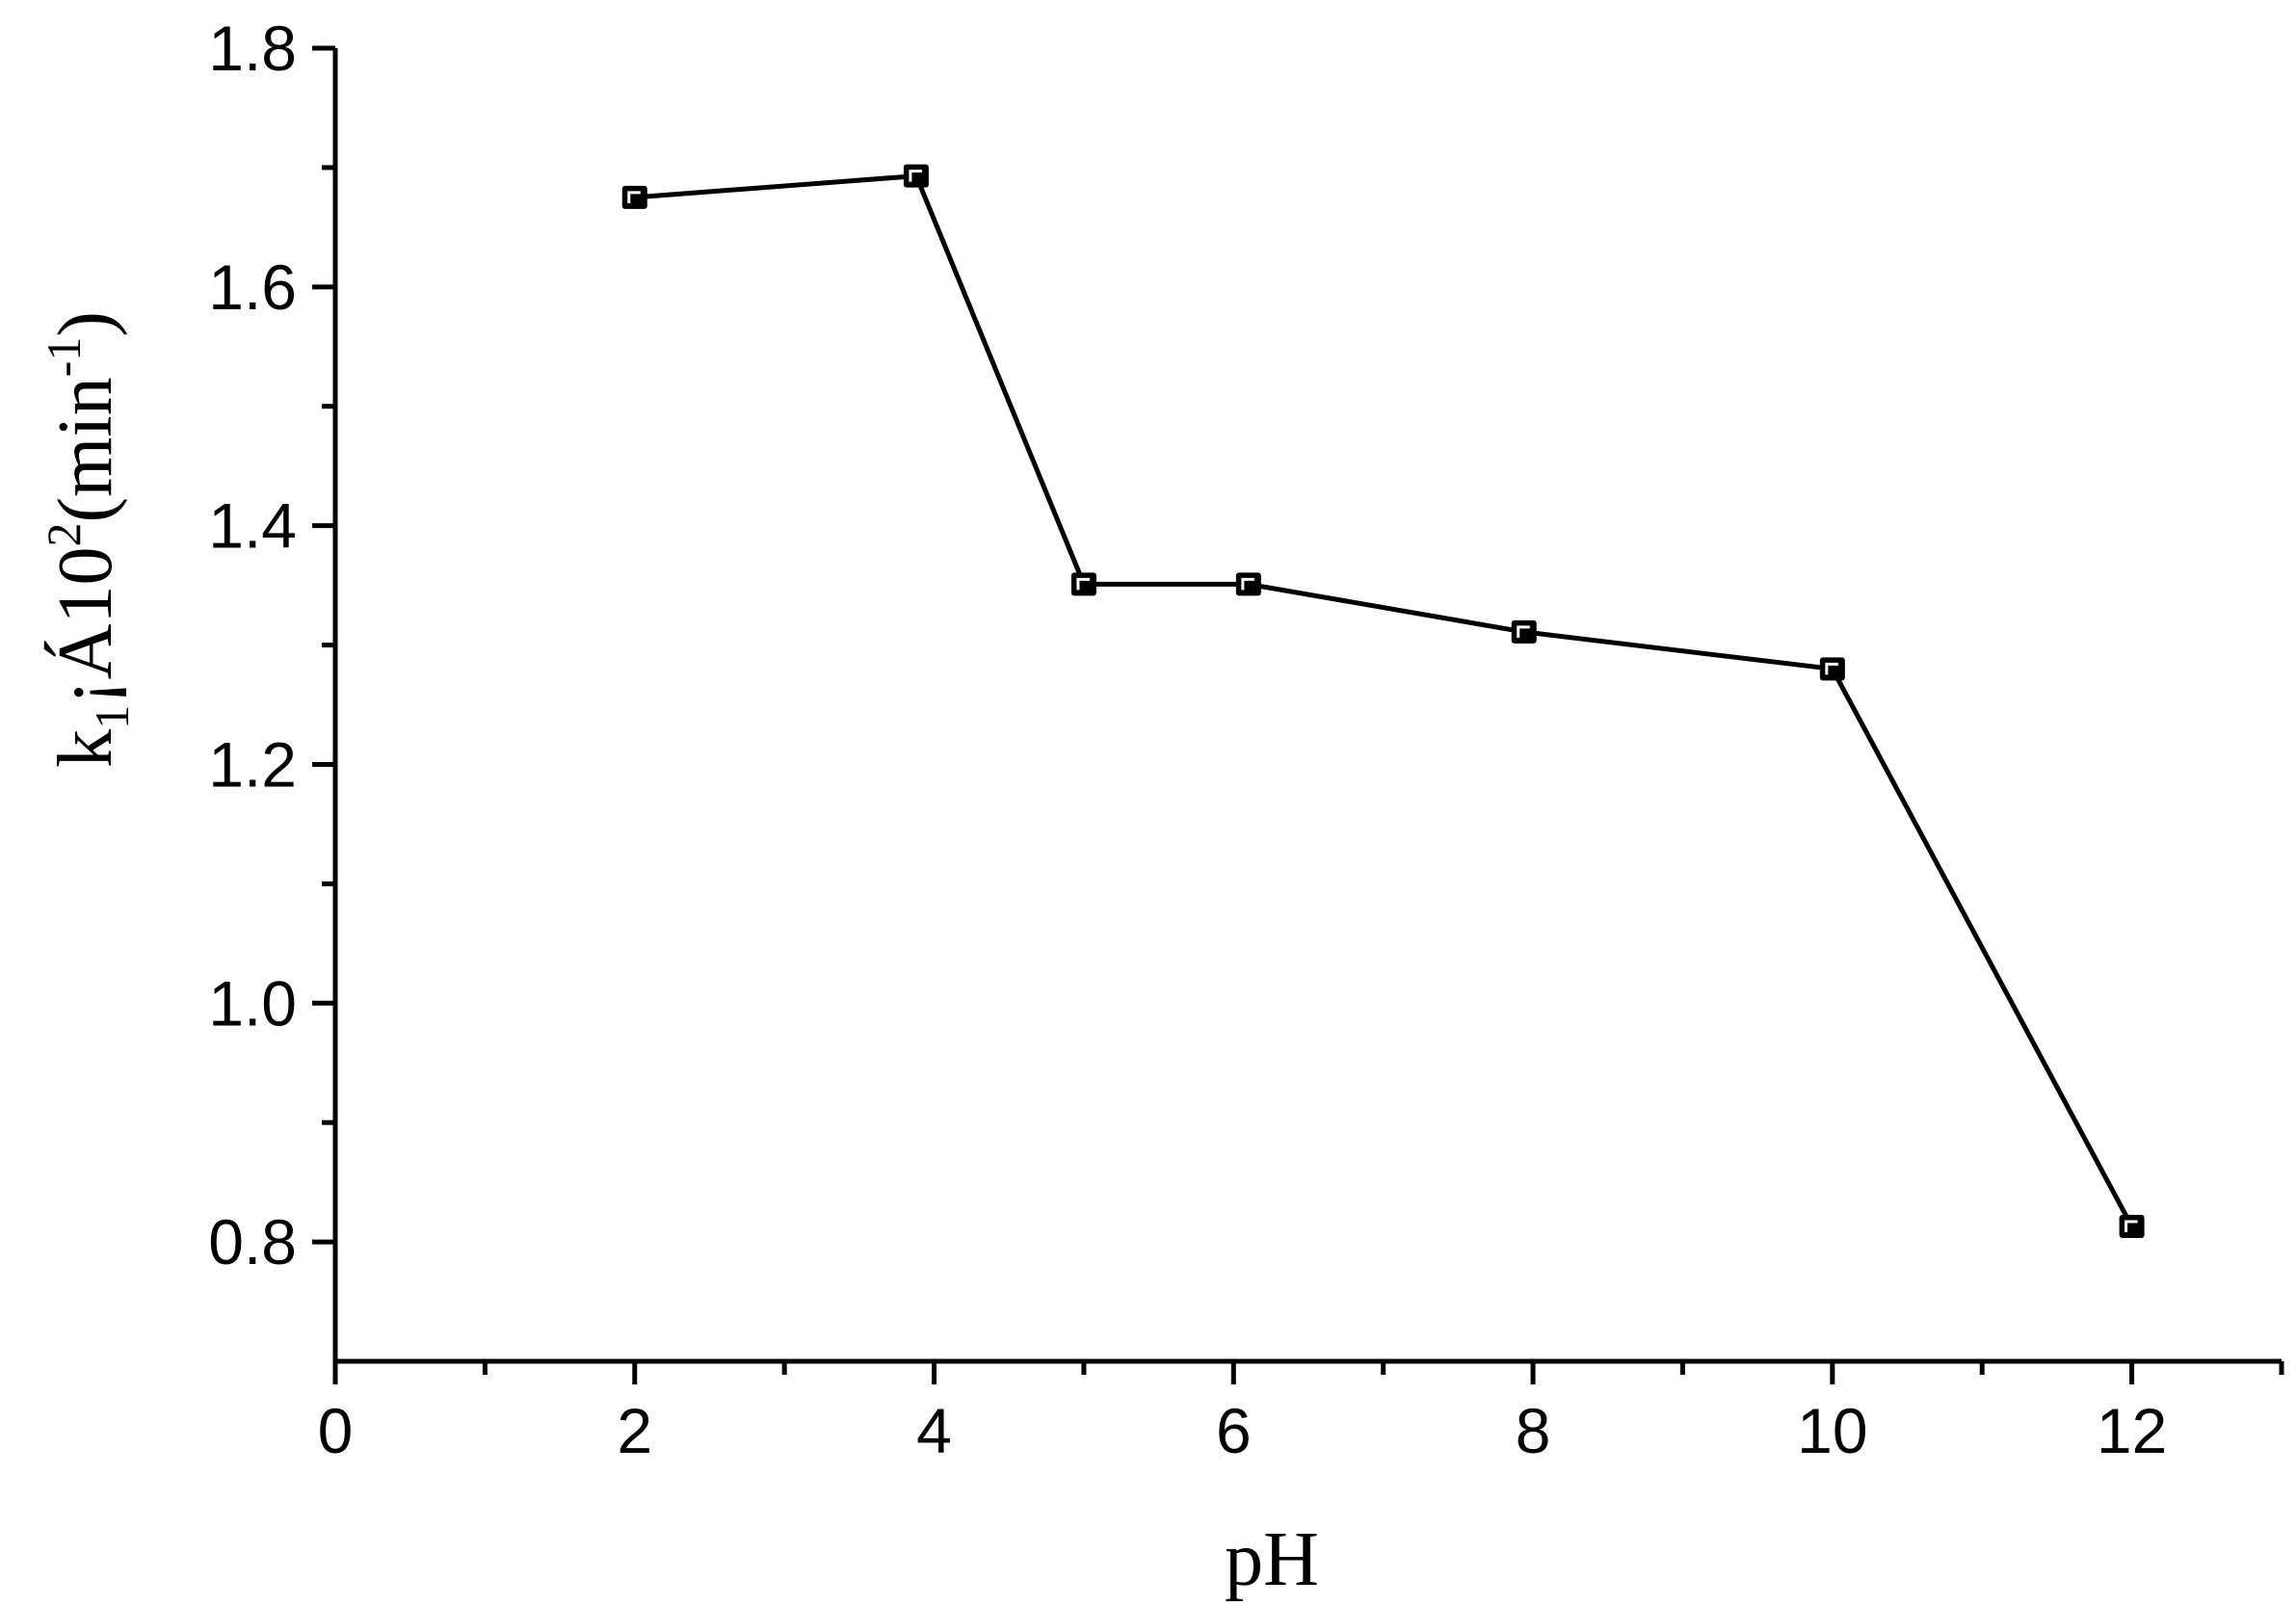 The width and height of the screenshot is (2296, 1606). What do you see at coordinates (1832, 1430) in the screenshot?
I see `x-tick-label: 10` at bounding box center [1832, 1430].